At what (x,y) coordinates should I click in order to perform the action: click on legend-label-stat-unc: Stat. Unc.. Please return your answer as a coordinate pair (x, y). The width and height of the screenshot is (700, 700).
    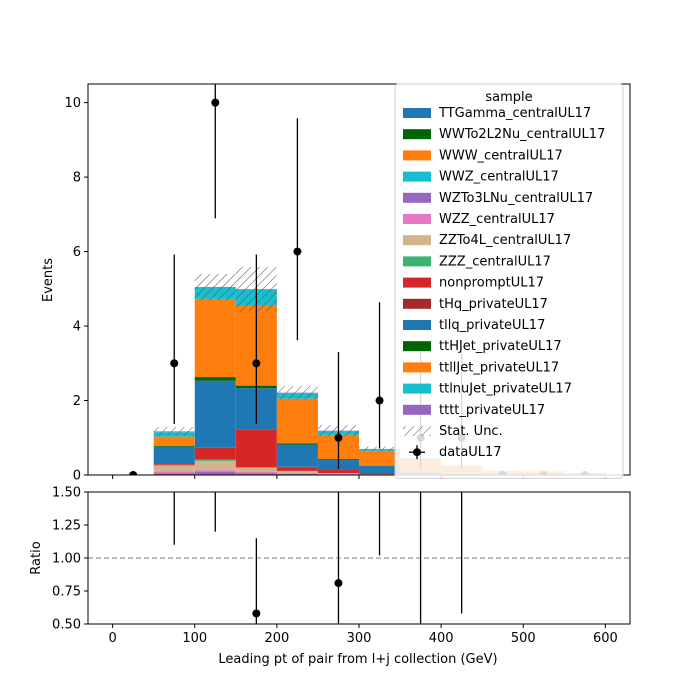
    Looking at the image, I should click on (471, 431).